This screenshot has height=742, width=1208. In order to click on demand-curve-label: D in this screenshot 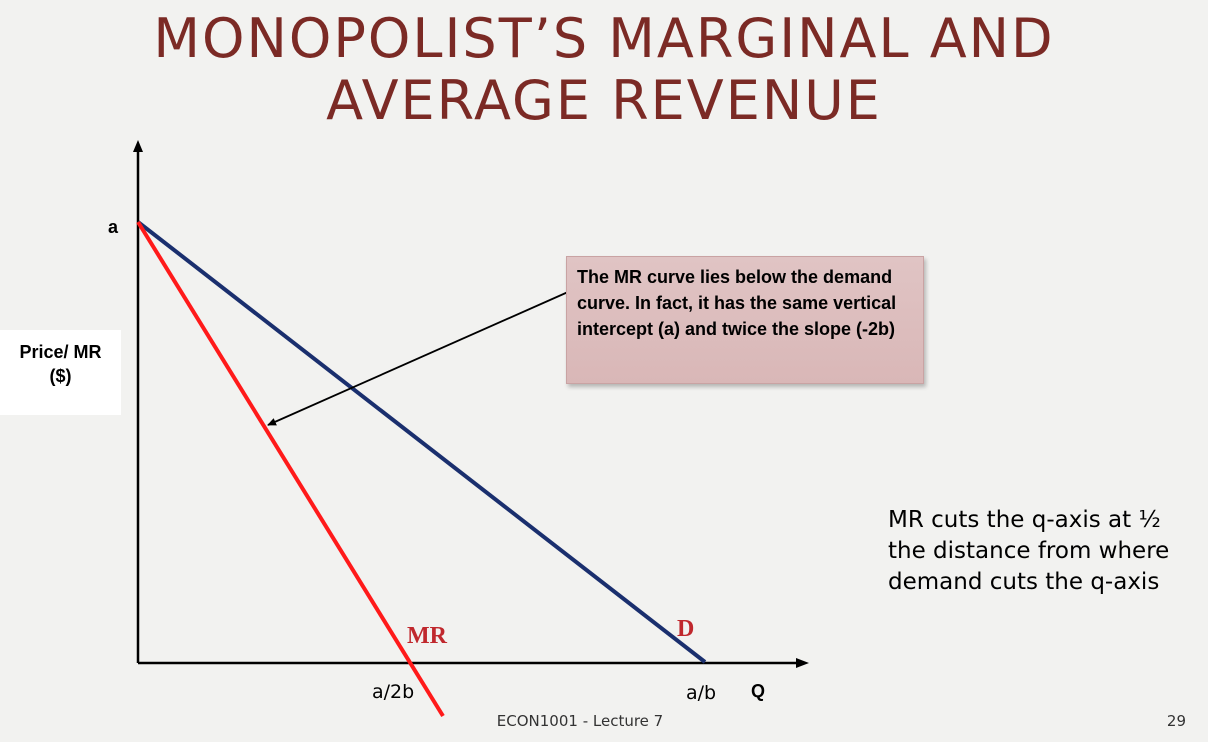, I will do `click(685, 629)`.